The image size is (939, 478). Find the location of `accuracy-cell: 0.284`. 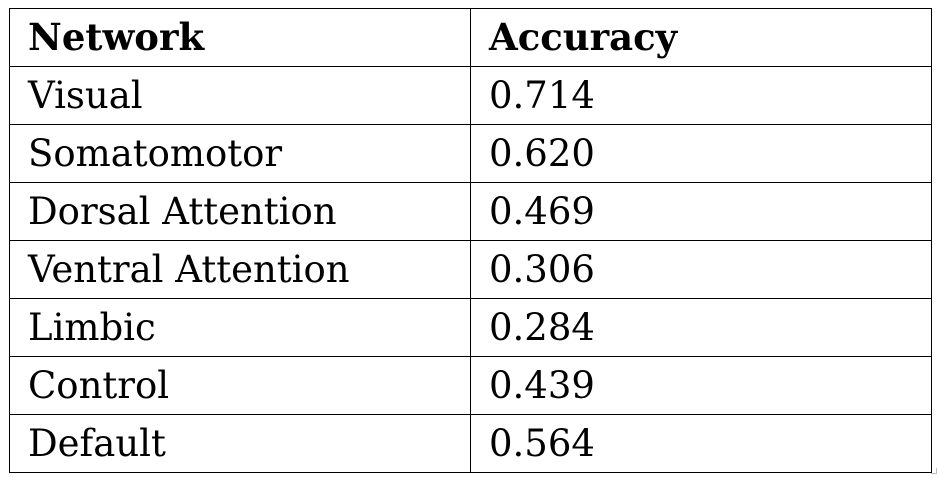

accuracy-cell: 0.284 is located at coordinates (701, 327).